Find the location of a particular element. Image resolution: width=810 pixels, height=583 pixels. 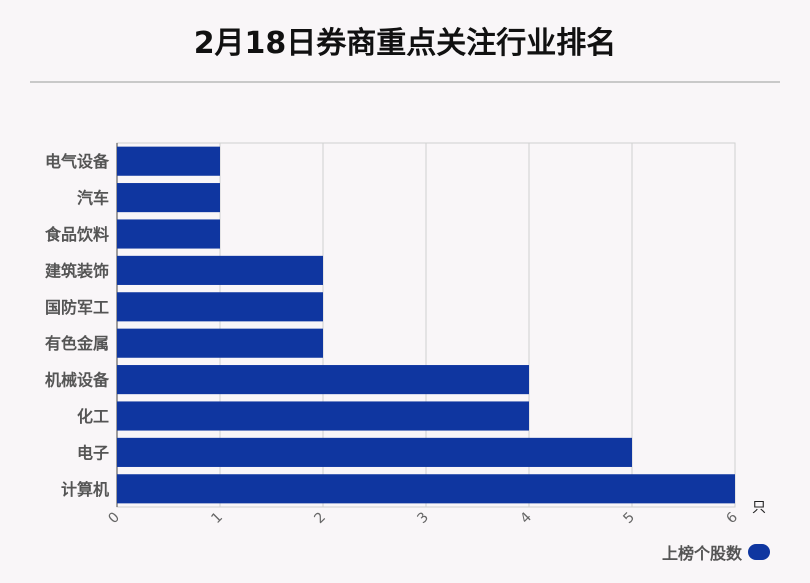

x-unit-label: 只 is located at coordinates (759, 508).